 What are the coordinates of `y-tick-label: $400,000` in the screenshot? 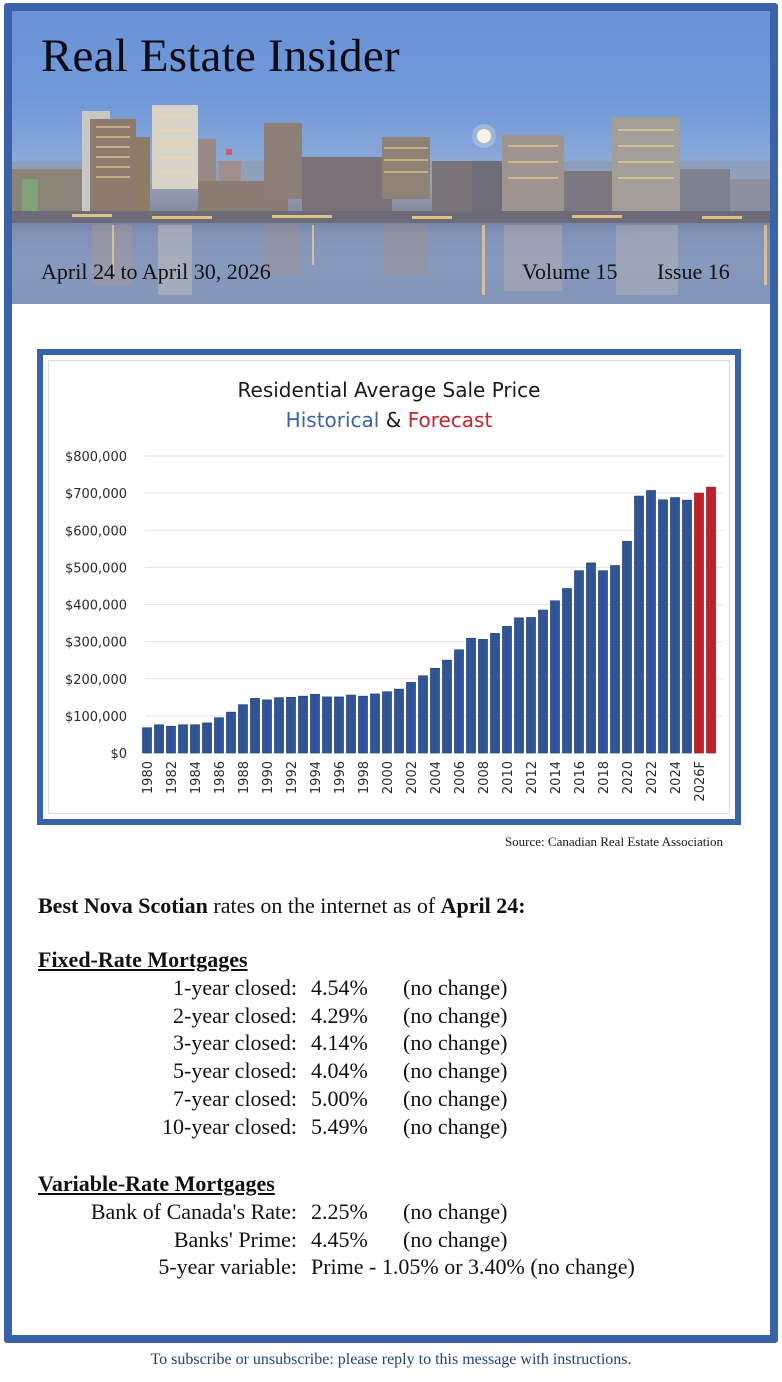 It's located at (96, 606).